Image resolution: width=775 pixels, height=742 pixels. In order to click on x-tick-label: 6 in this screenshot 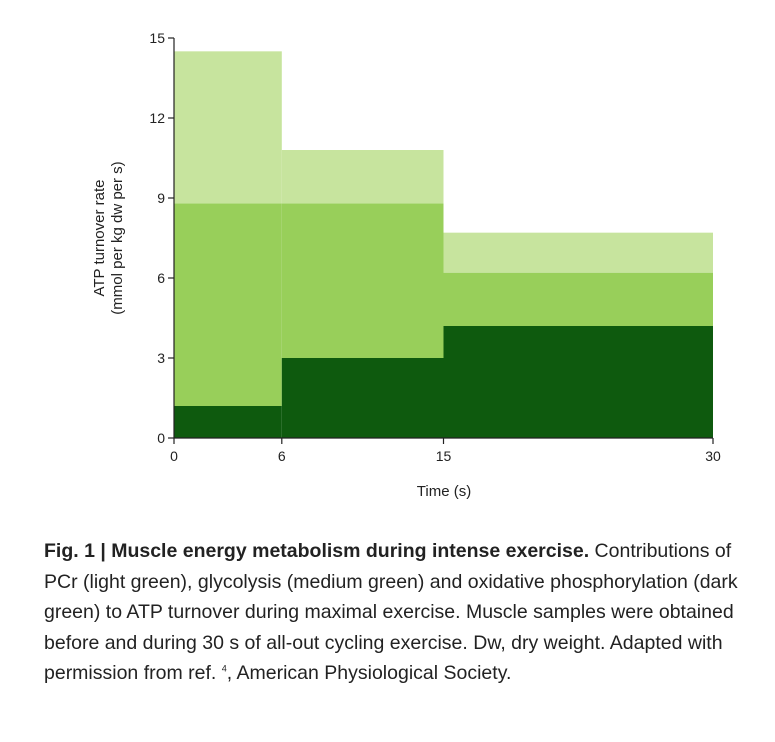, I will do `click(282, 456)`.